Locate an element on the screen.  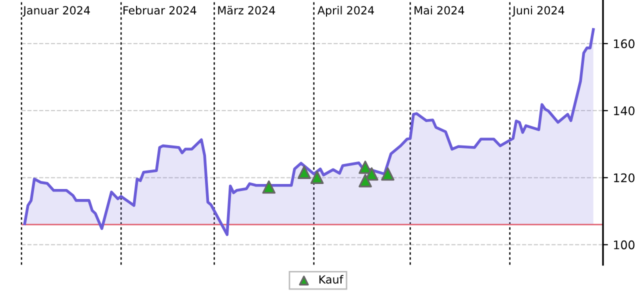
x-tick-label: März 2024 is located at coordinates (247, 10).